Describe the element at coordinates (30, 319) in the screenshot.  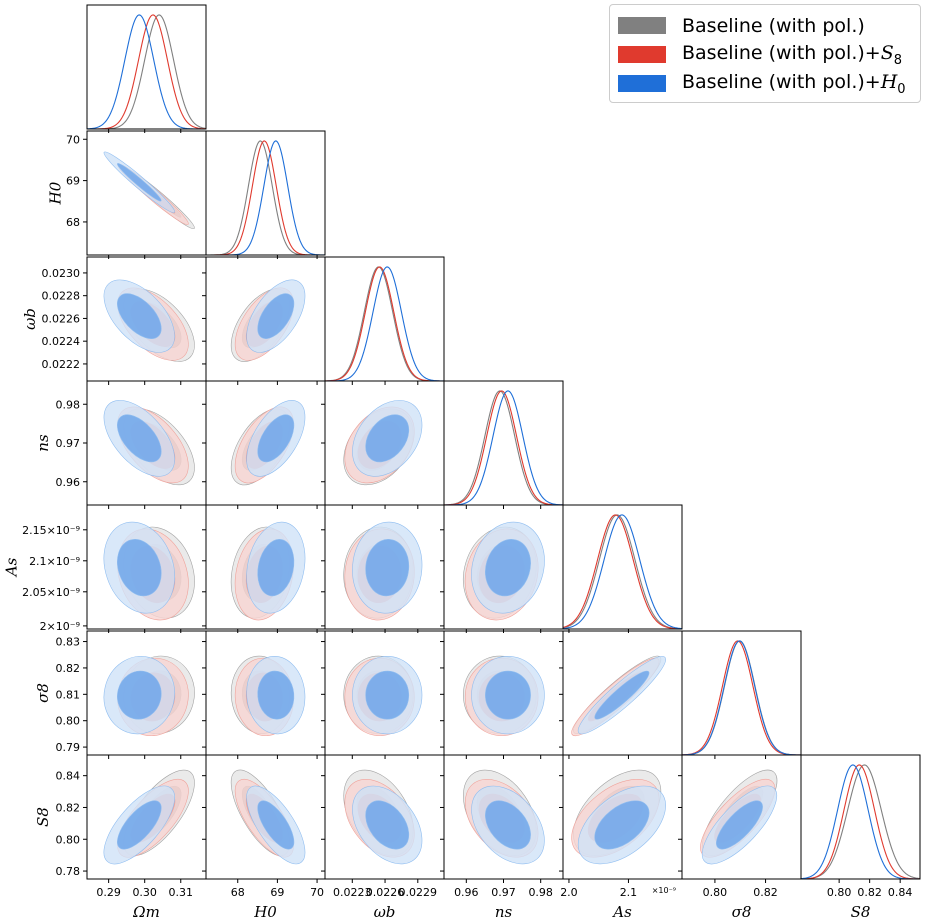
I see `y-axis-label-omega_b: ωb` at that location.